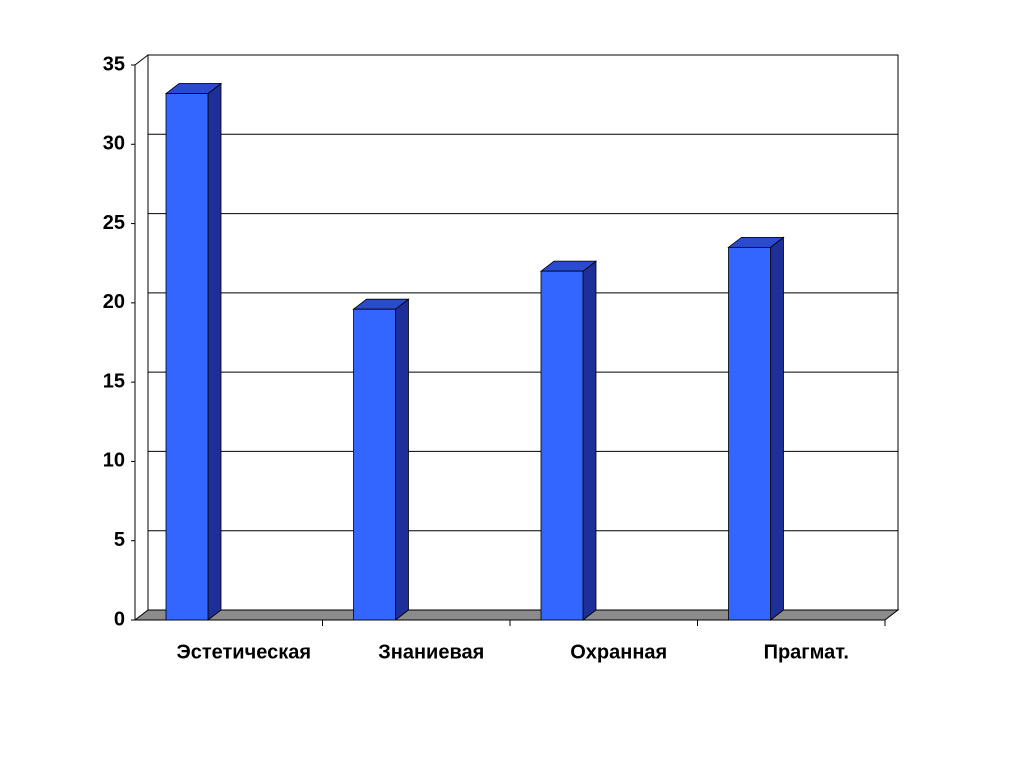 The height and width of the screenshot is (767, 1024). What do you see at coordinates (516, 615) in the screenshot?
I see `floor` at bounding box center [516, 615].